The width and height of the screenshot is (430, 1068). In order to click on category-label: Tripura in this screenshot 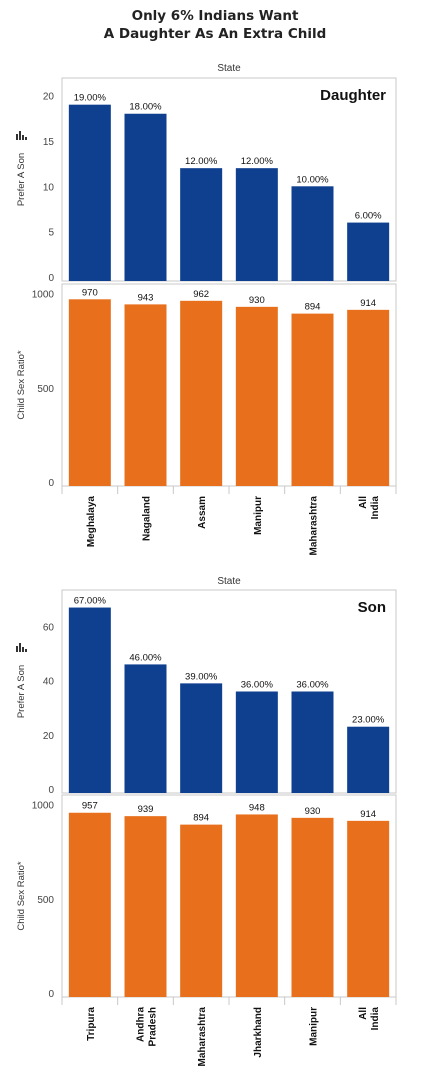, I will do `click(91, 1024)`.